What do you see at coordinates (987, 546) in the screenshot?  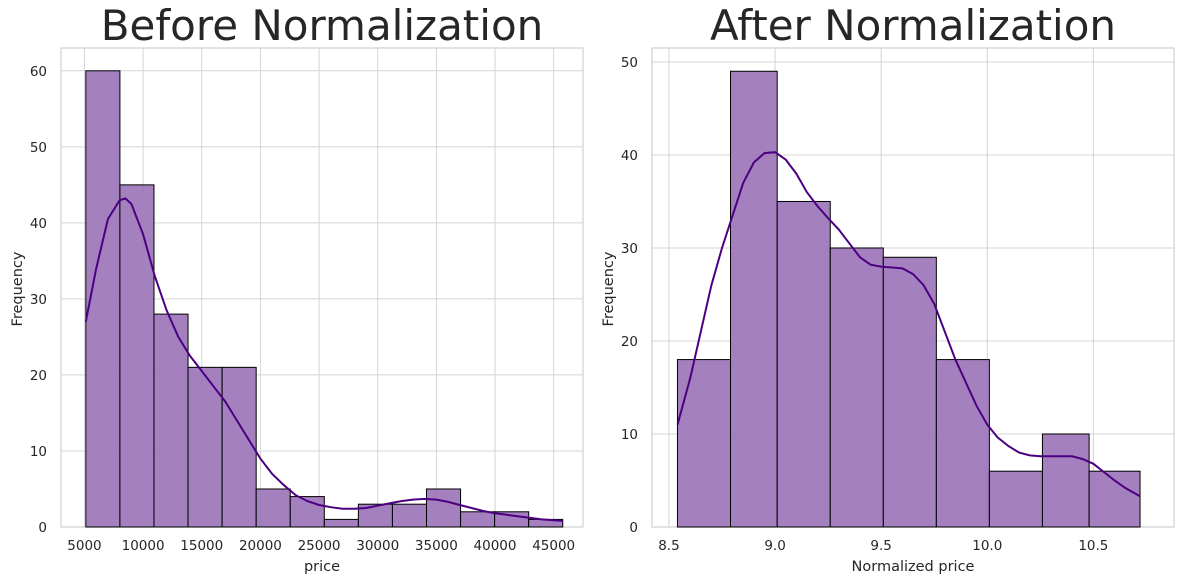 I see `x-tick-label: 10.0` at bounding box center [987, 546].